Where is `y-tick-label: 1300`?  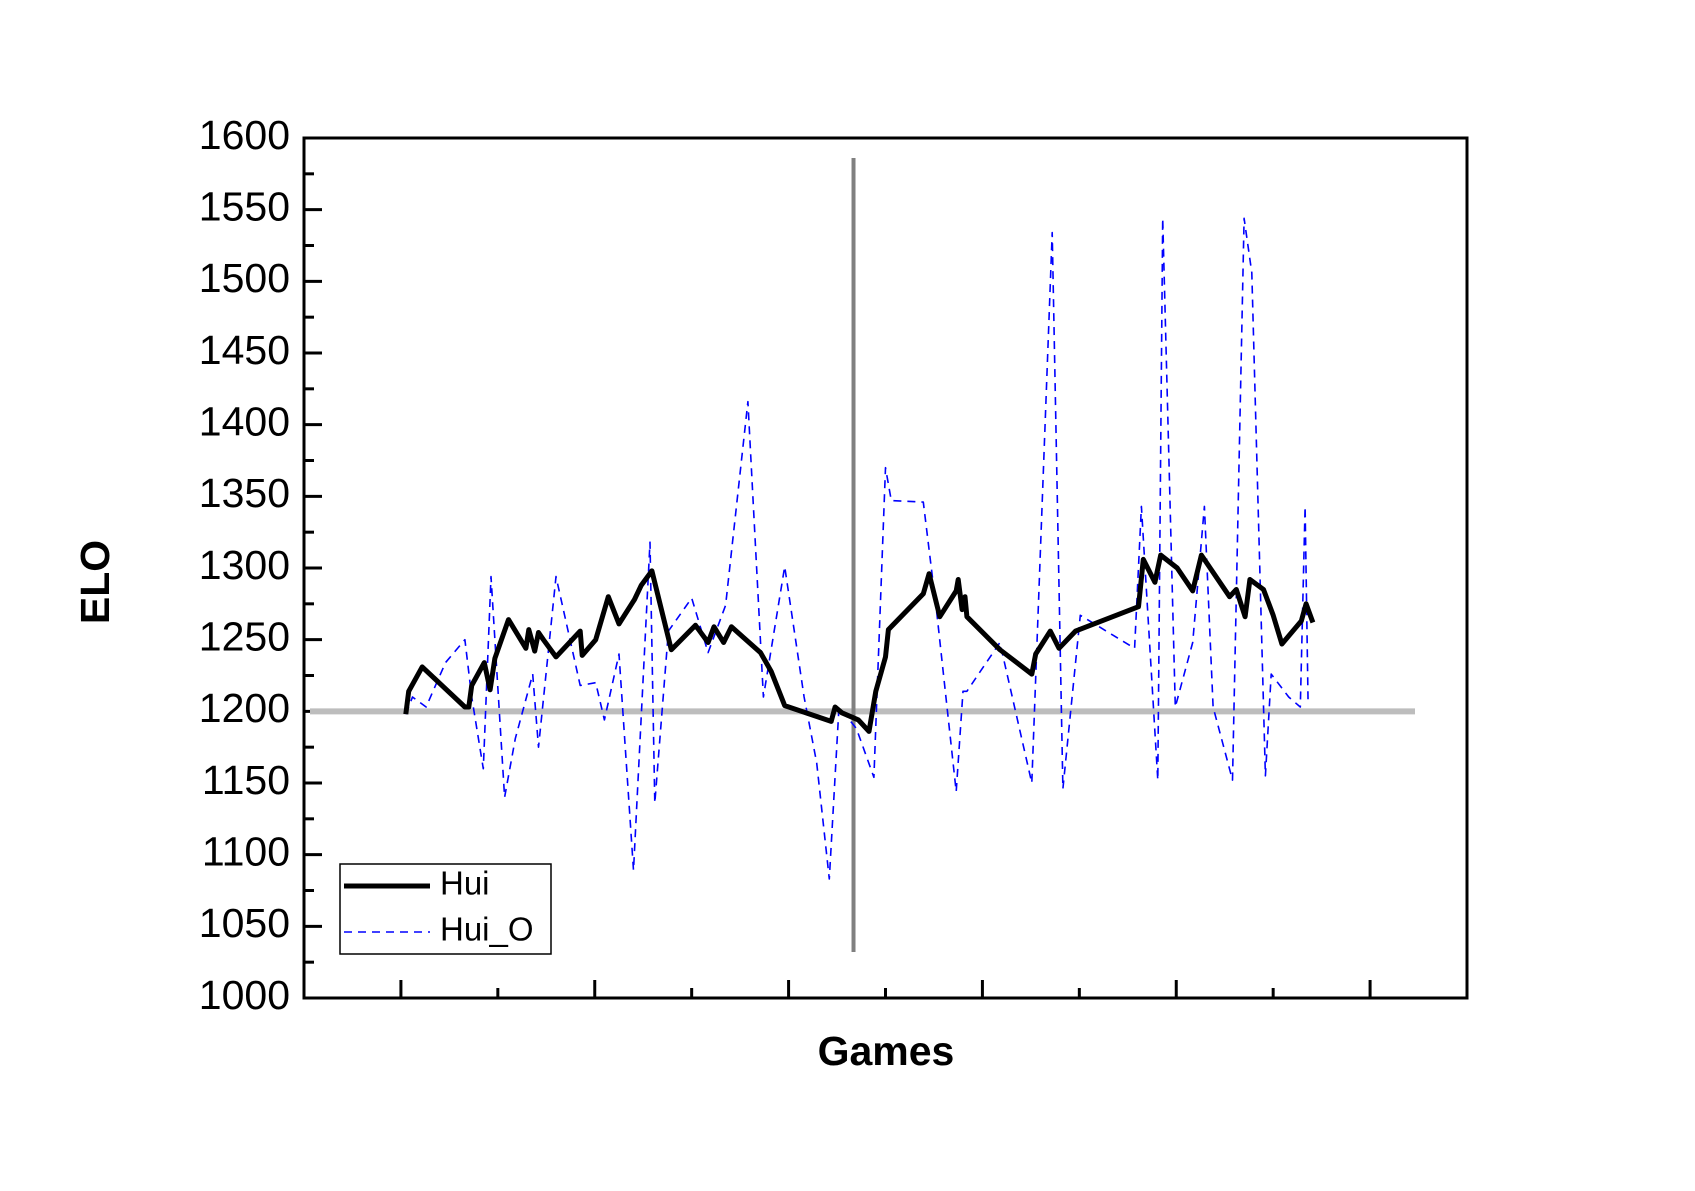
y-tick-label: 1300 is located at coordinates (244, 565).